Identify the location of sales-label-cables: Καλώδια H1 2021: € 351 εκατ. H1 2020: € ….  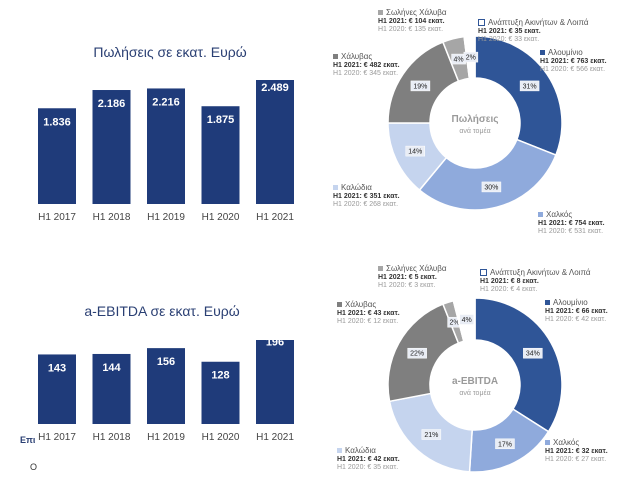
(366, 195).